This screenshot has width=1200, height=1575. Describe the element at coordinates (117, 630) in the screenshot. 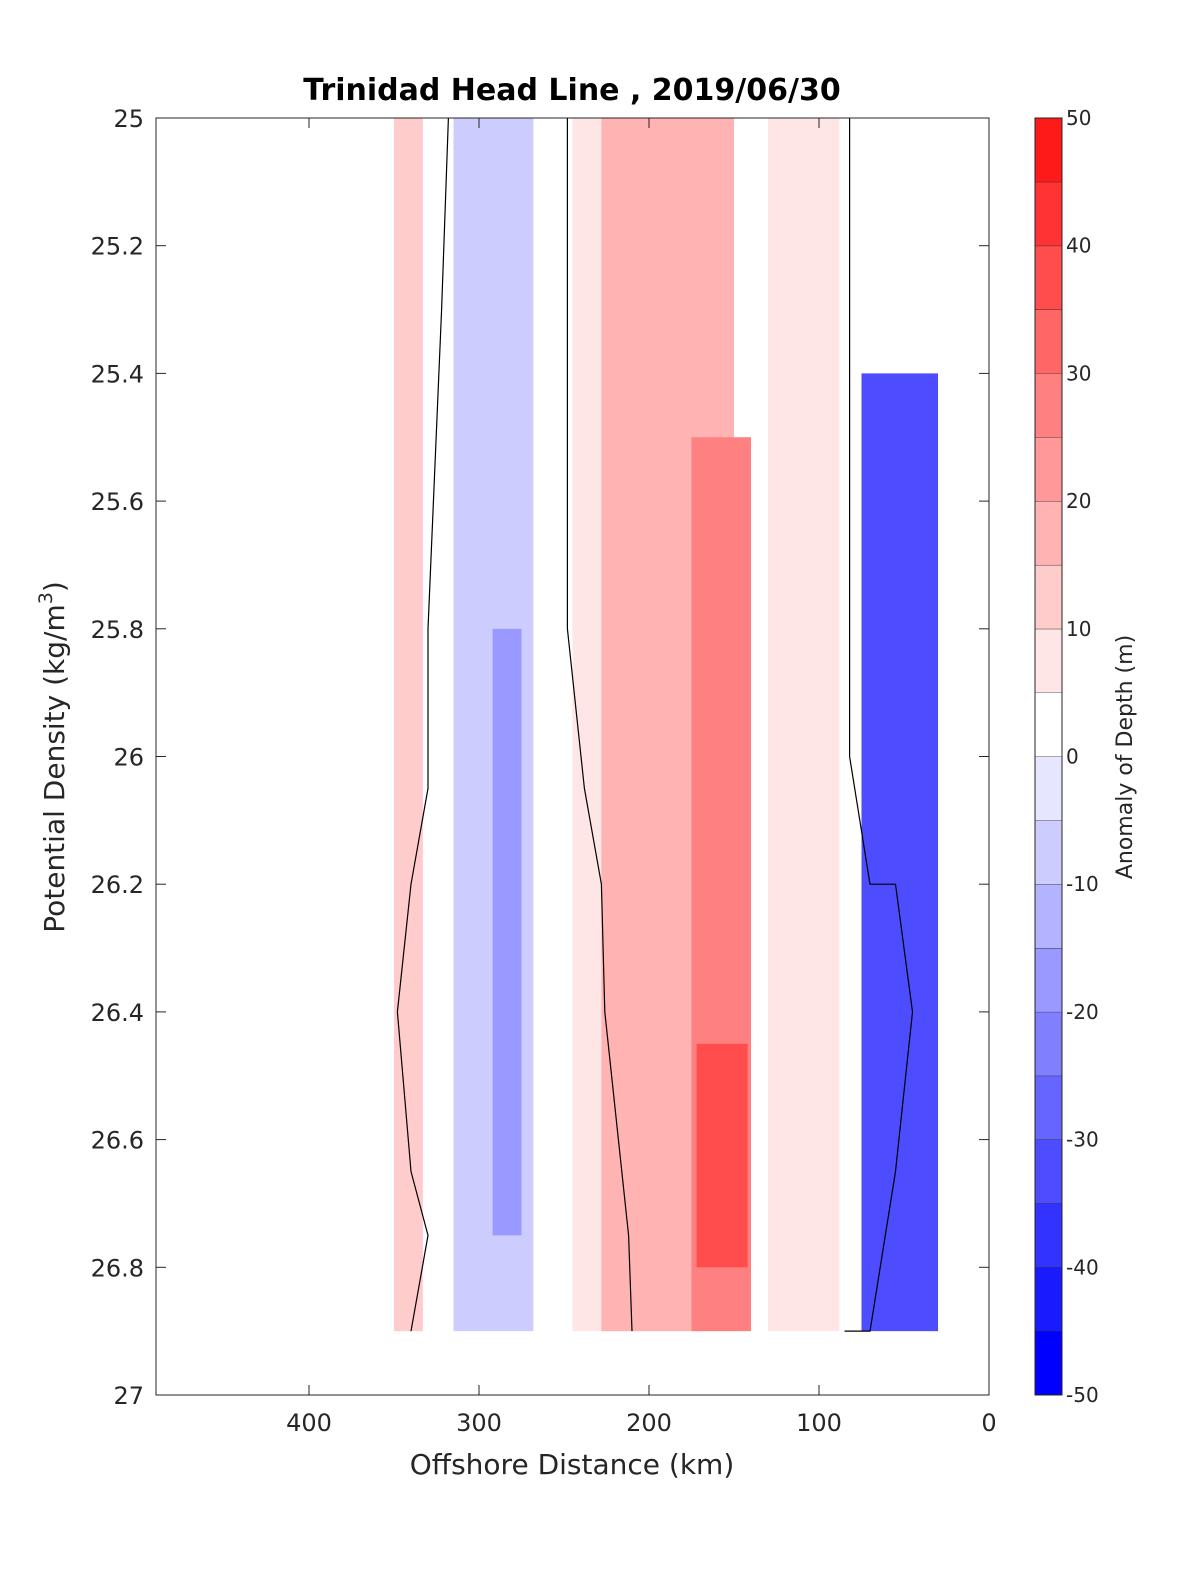

I see `y-tick-label: 25.8` at that location.